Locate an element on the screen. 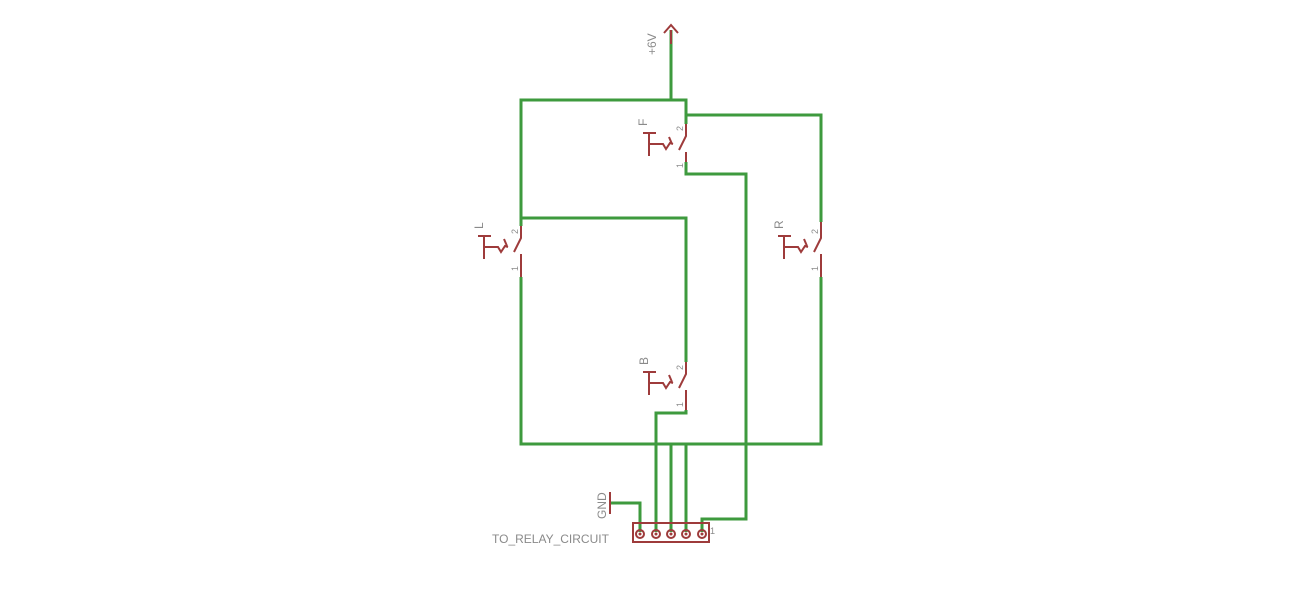 The height and width of the screenshot is (612, 1310). wire-switch-l-to-b is located at coordinates (603, 289).